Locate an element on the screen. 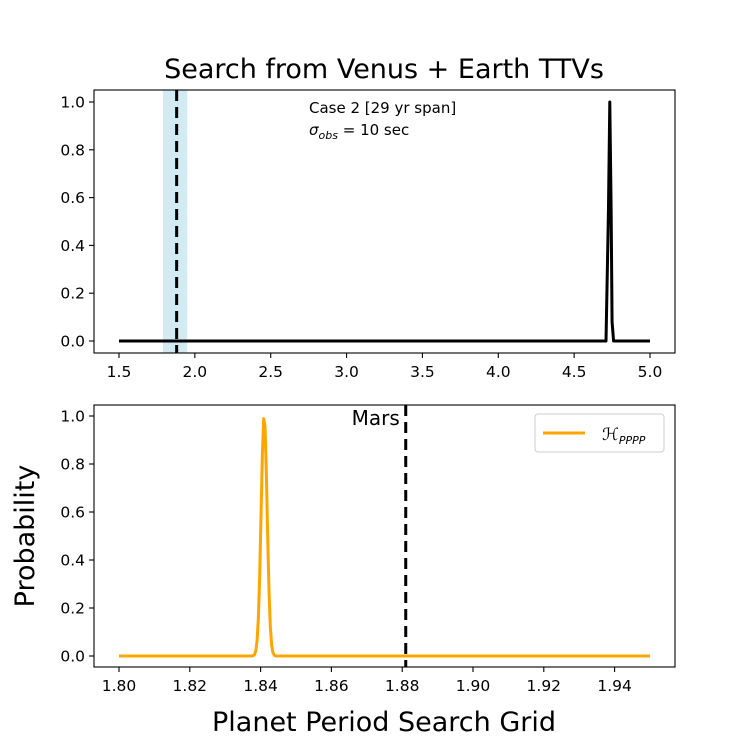 This screenshot has width=750, height=750. sigma-value: = 10 sec is located at coordinates (373, 130).